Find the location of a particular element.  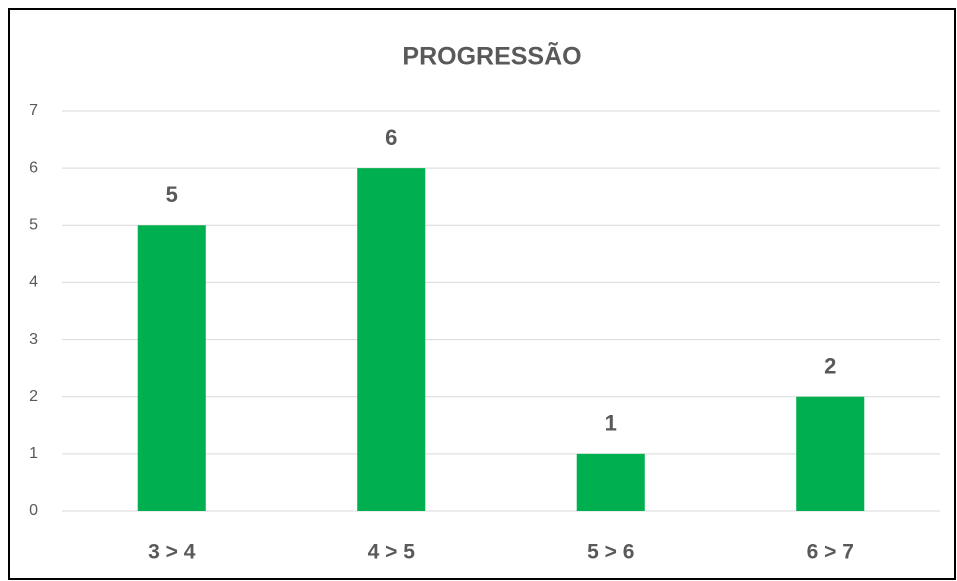

y-tick-label: 0 is located at coordinates (33, 510).